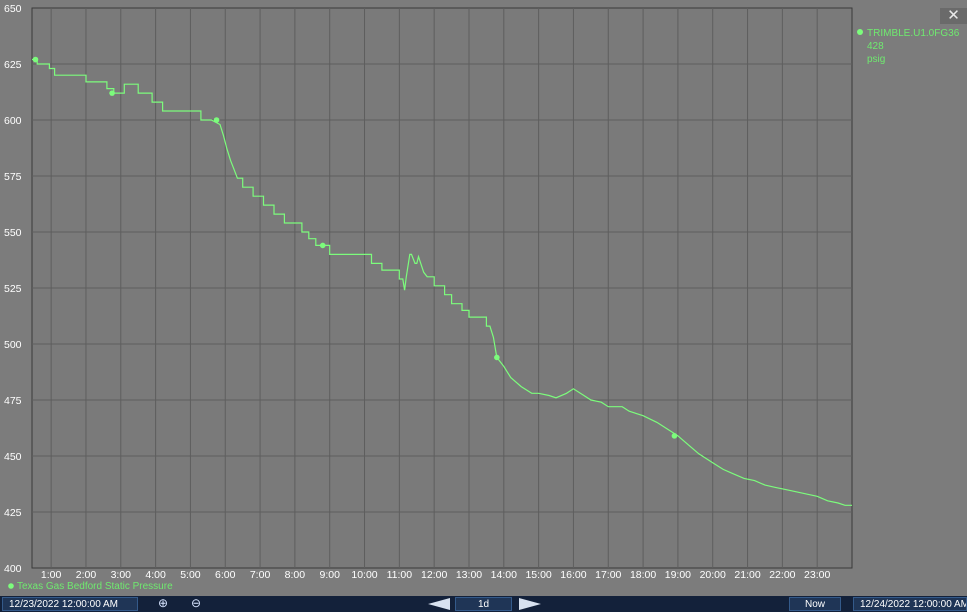 The height and width of the screenshot is (612, 967). What do you see at coordinates (121, 575) in the screenshot?
I see `x-tick-label: 3:00` at bounding box center [121, 575].